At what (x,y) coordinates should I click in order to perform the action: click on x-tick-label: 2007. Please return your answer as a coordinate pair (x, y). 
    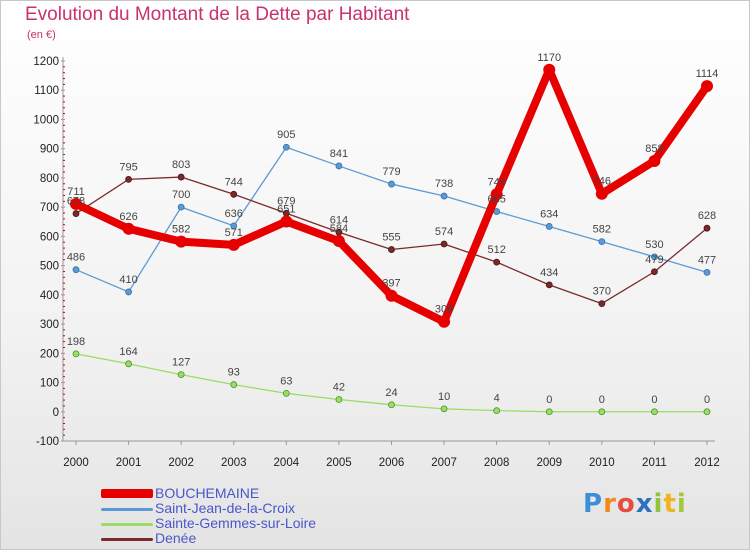
    Looking at the image, I should click on (444, 463).